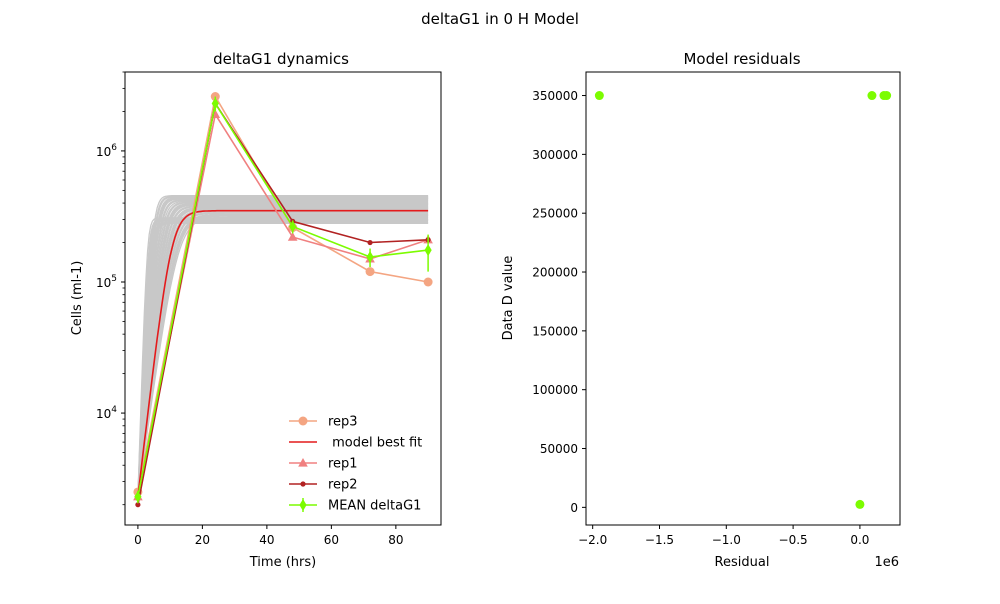 Image resolution: width=1000 pixels, height=604 pixels. I want to click on x-tick-label: 80, so click(395, 540).